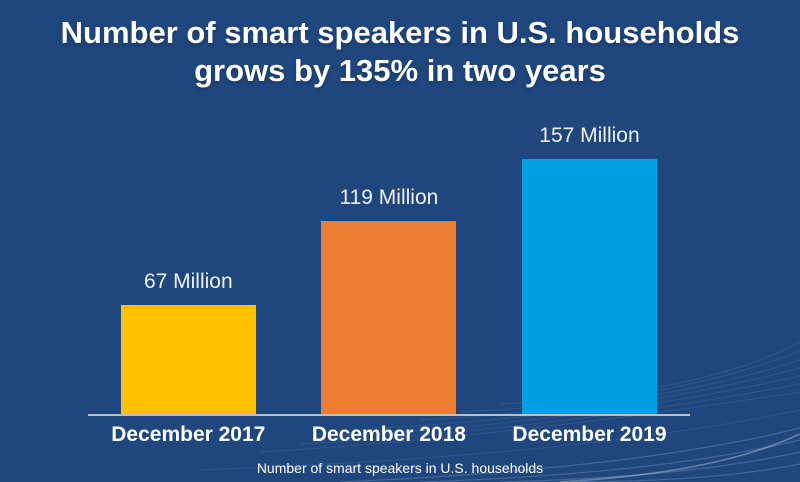 The width and height of the screenshot is (800, 482). What do you see at coordinates (589, 286) in the screenshot?
I see `bar-december-2019` at bounding box center [589, 286].